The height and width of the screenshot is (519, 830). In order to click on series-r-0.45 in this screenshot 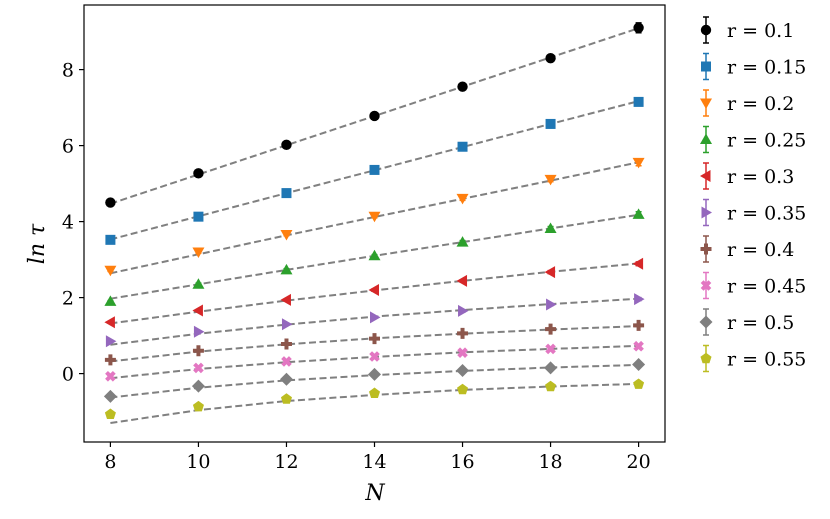, I will do `click(374, 361)`.